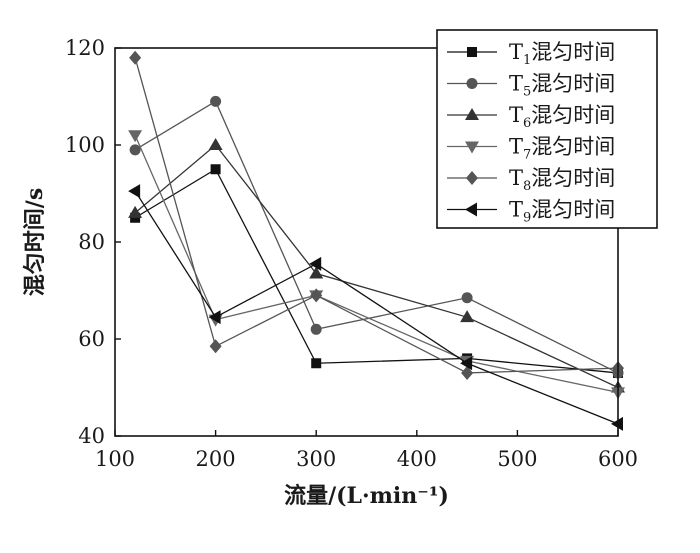 The image size is (700, 553). I want to click on y-axis-title: 混匀时间/s, so click(35, 242).